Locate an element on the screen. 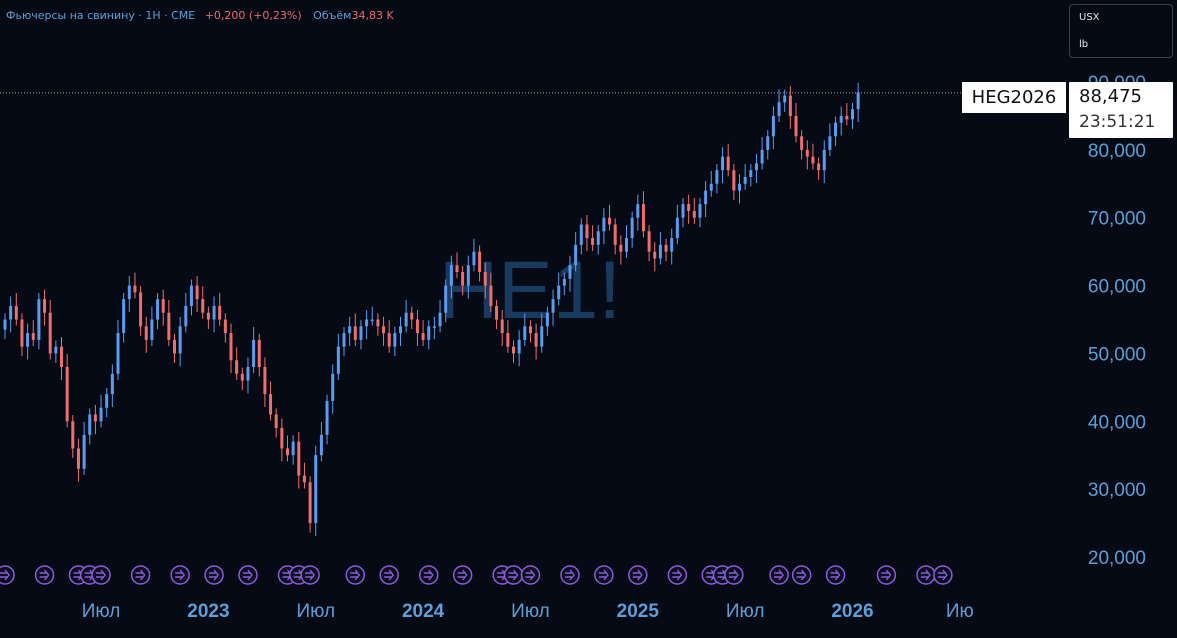 This screenshot has height=638, width=1177. last-price-tag: 88,475 23:51:21 is located at coordinates (1121, 110).